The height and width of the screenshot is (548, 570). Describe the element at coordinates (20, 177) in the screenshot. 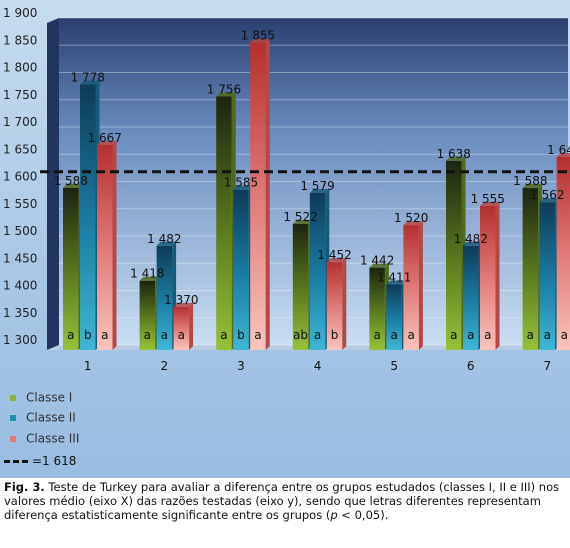

I see `y-tick-label: 1 600` at that location.